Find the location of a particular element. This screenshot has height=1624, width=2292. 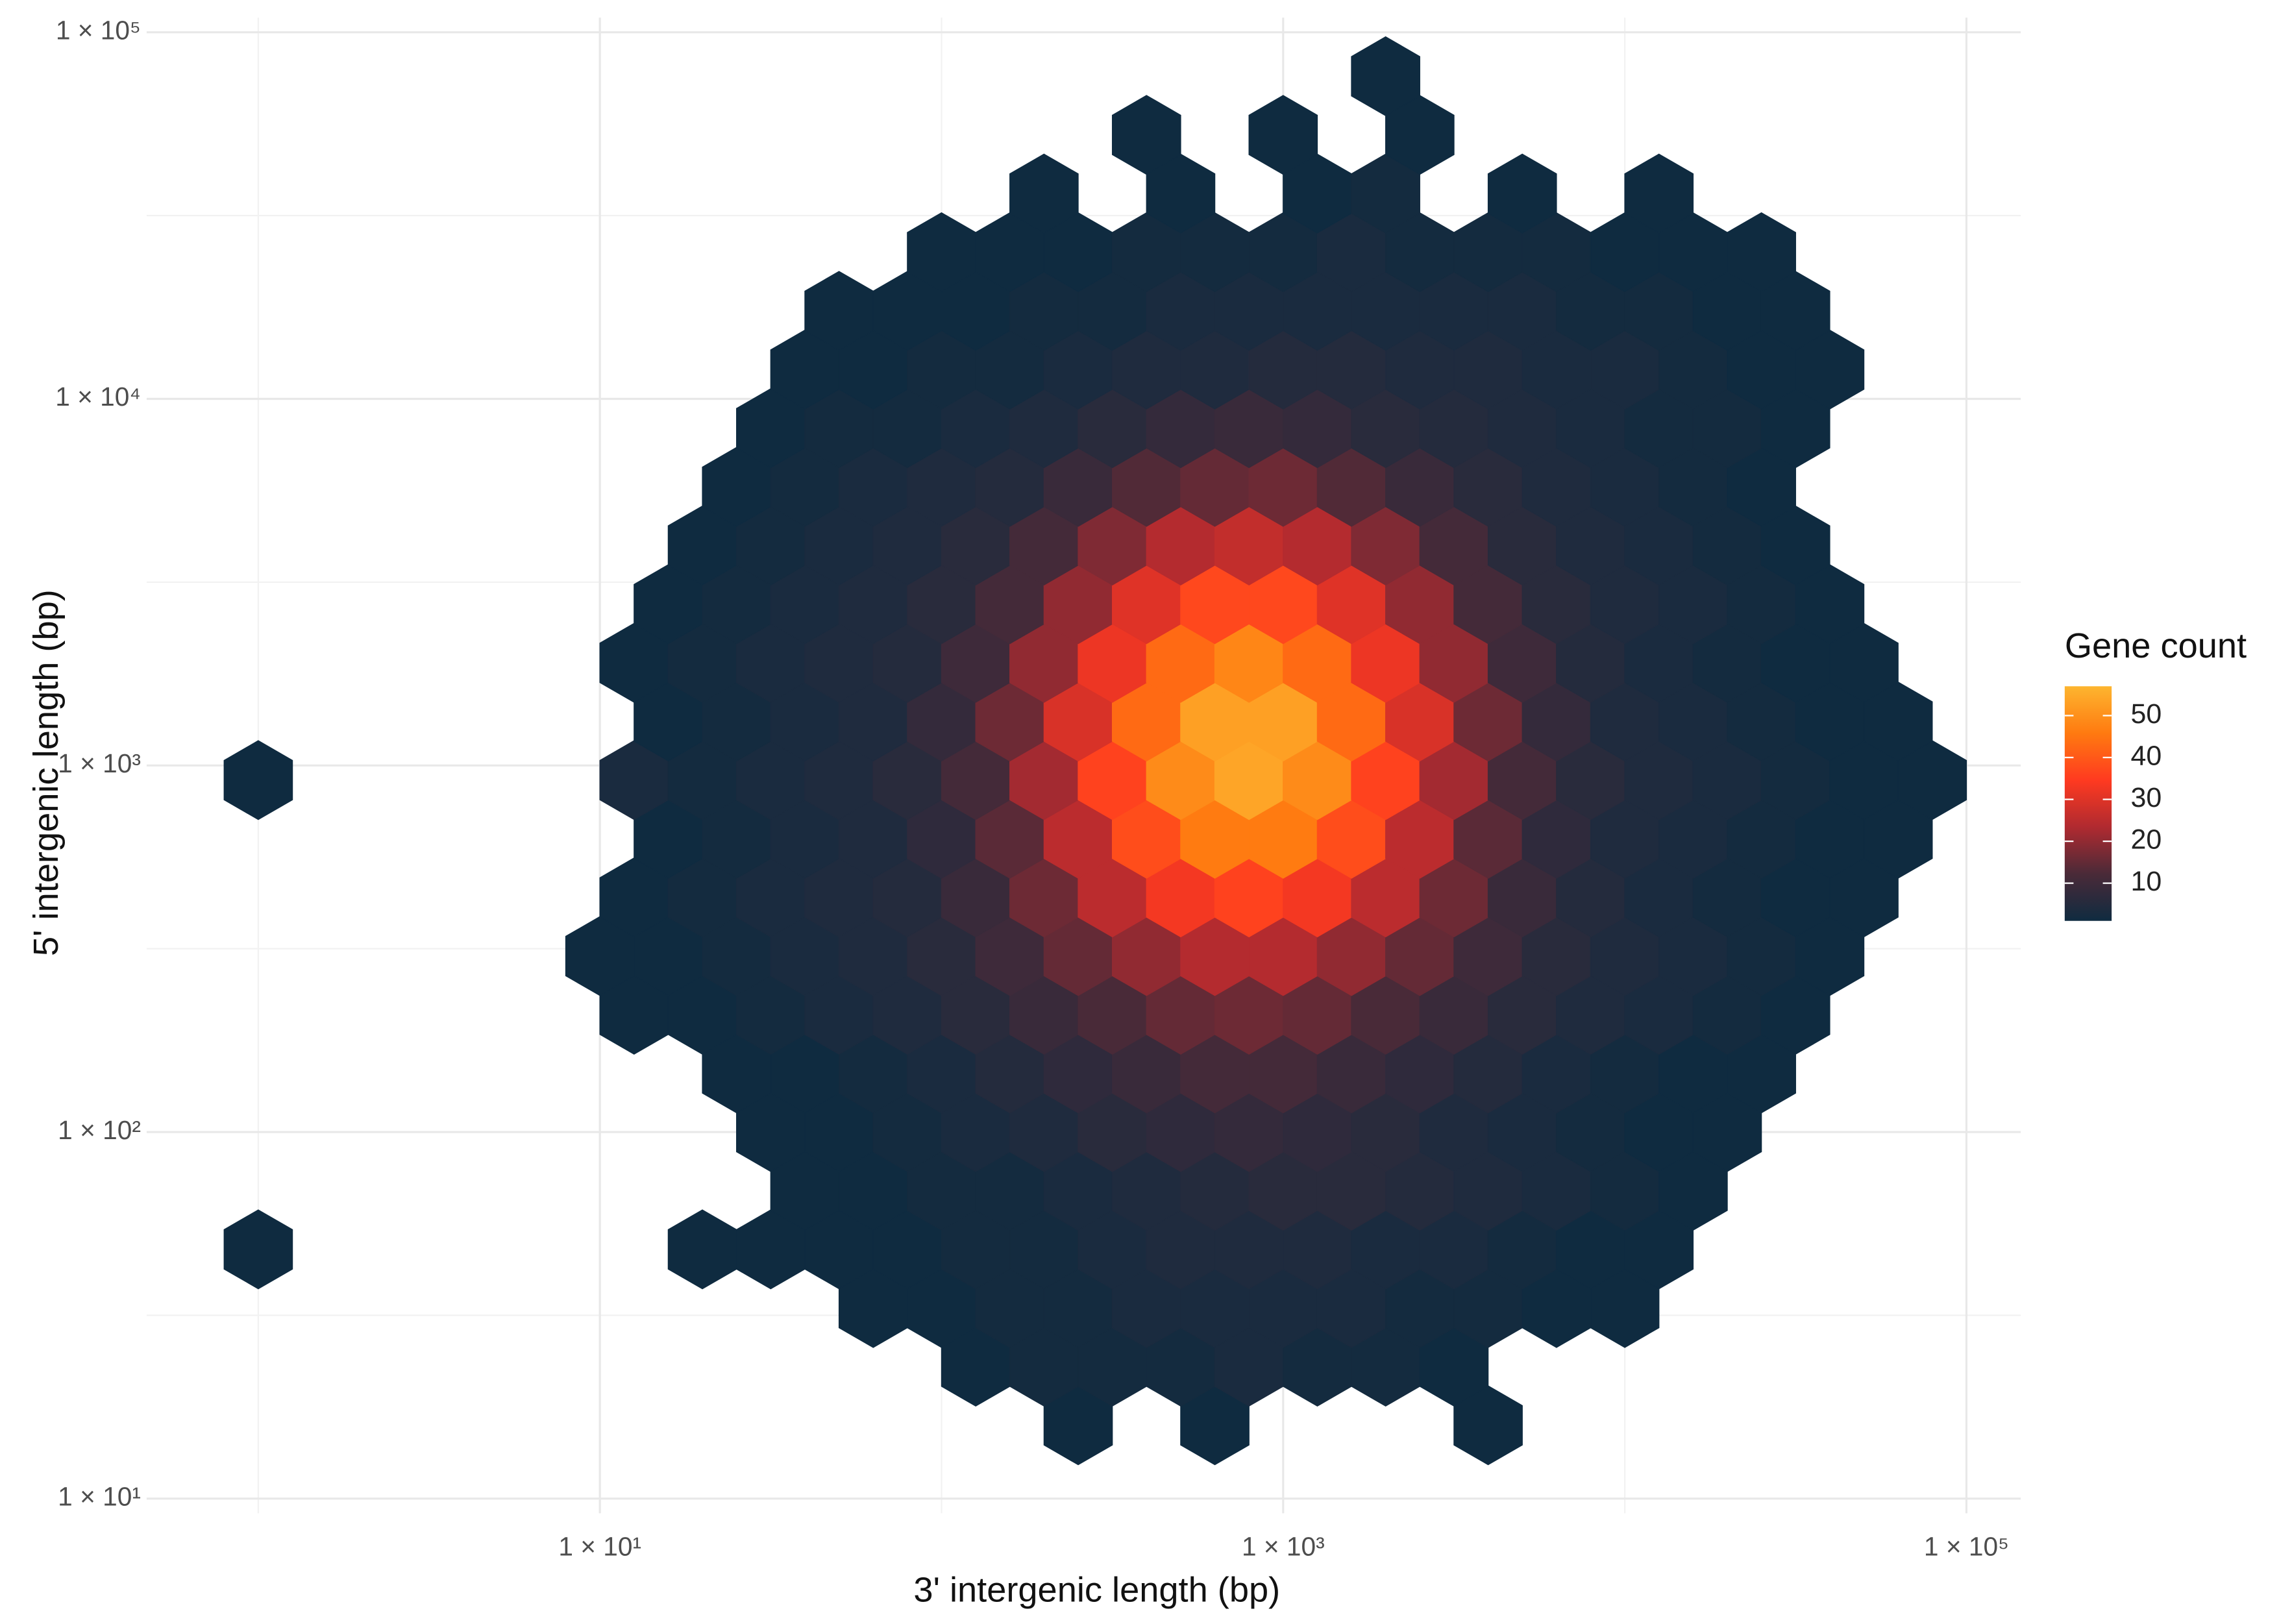

x-tick-label: 1 × 10¹ is located at coordinates (599, 1546).